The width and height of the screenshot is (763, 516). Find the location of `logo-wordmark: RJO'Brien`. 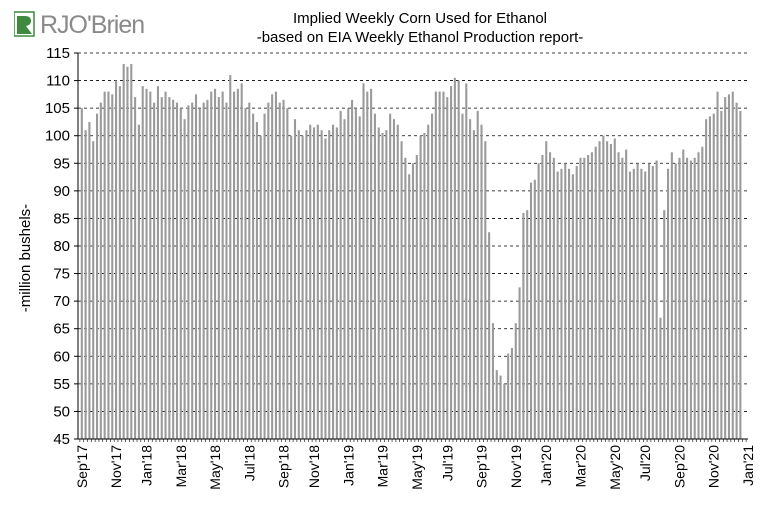

logo-wordmark: RJO'Brien is located at coordinates (92, 25).